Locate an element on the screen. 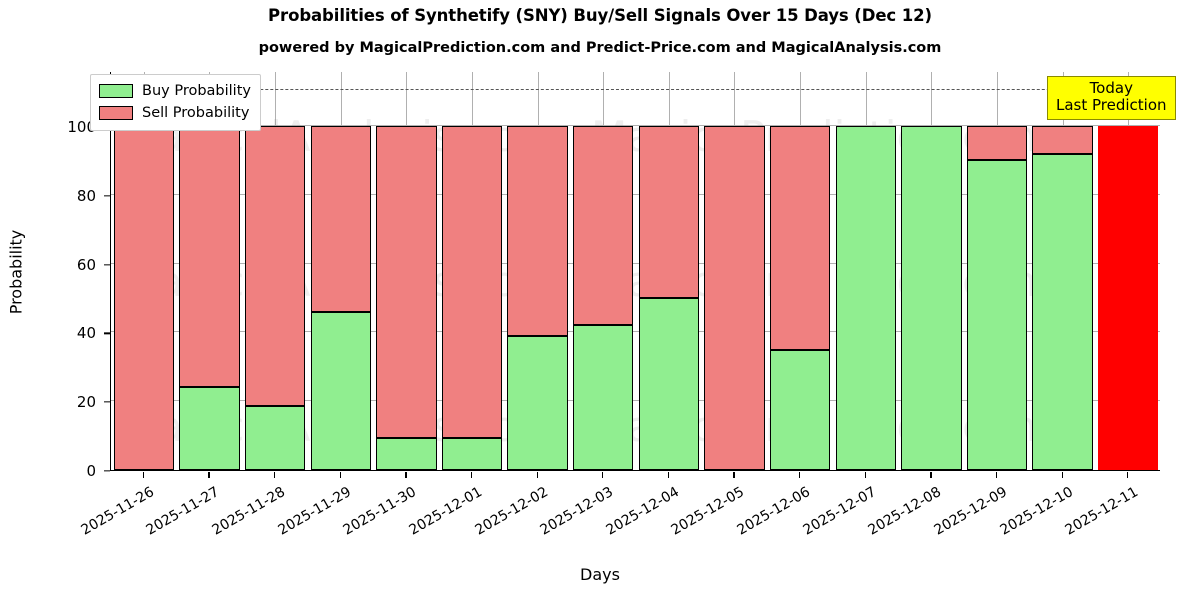  legend-label-buy: Buy Probability is located at coordinates (196, 91).